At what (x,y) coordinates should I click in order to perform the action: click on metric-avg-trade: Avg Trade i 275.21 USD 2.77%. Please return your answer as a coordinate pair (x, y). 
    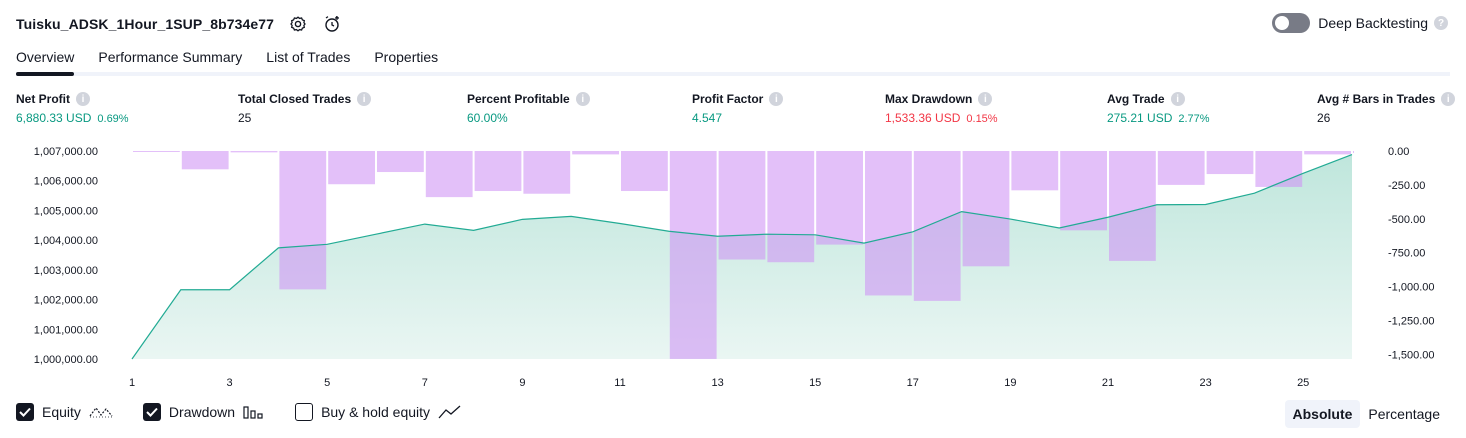
    Looking at the image, I should click on (1158, 108).